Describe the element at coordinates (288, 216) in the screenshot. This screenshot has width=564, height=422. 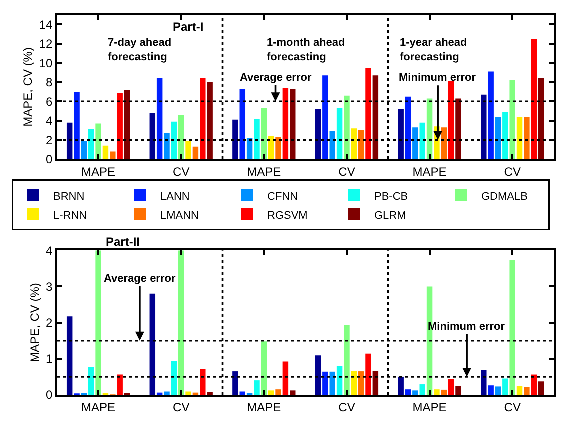
I see `legend-label: RGSVM` at that location.